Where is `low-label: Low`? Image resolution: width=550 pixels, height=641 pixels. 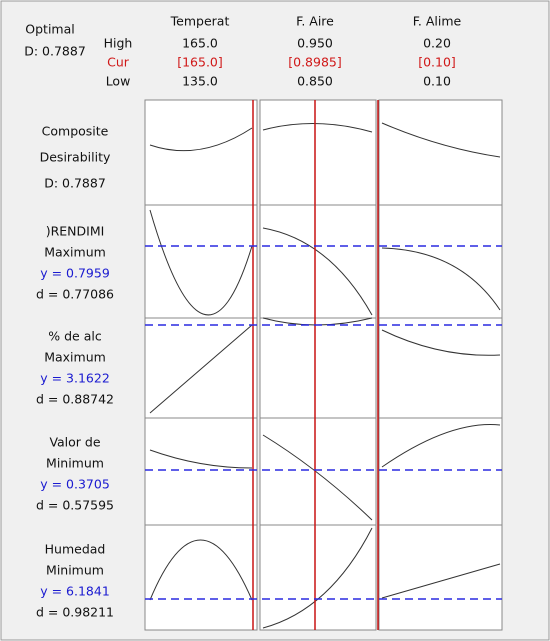 low-label: Low is located at coordinates (118, 81).